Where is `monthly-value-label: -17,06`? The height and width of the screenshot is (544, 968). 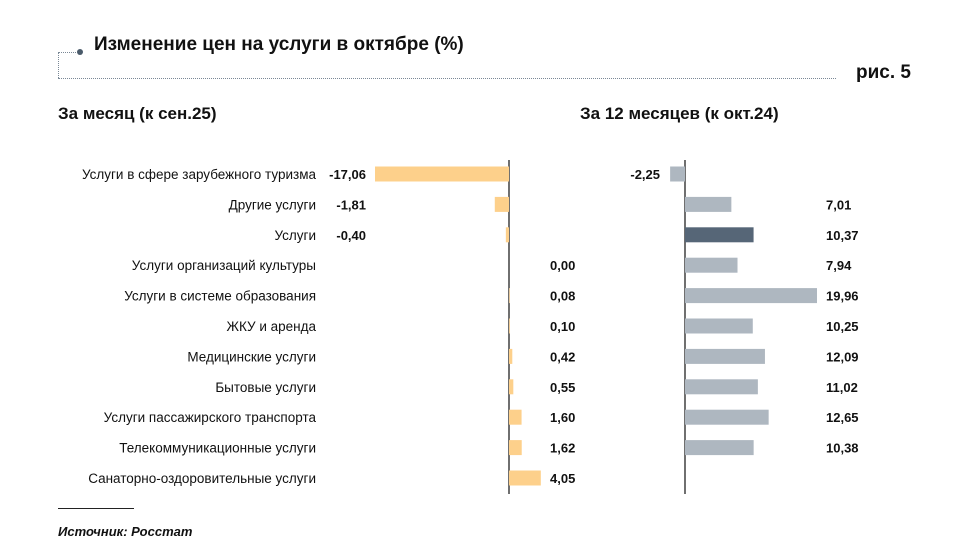 monthly-value-label: -17,06 is located at coordinates (347, 174).